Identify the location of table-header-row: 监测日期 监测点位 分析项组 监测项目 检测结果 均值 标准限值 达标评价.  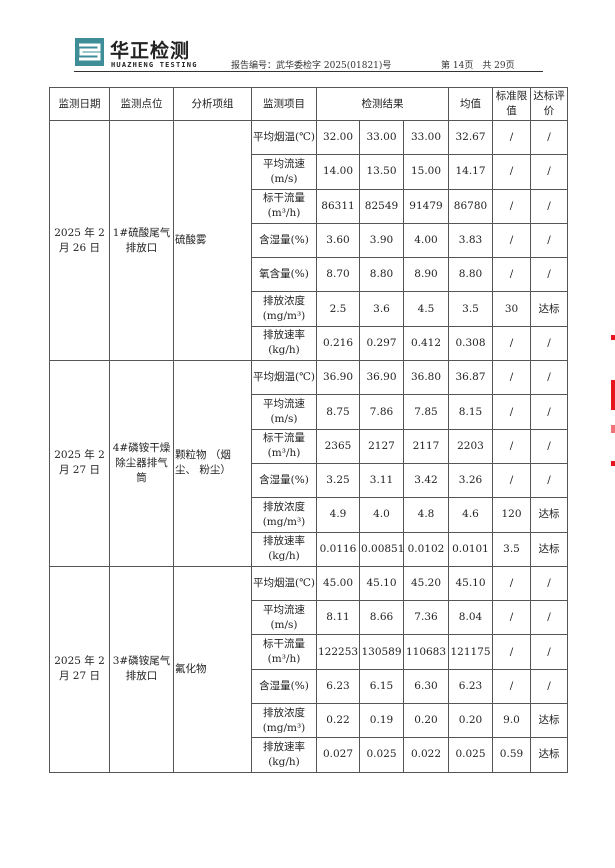
(308, 104).